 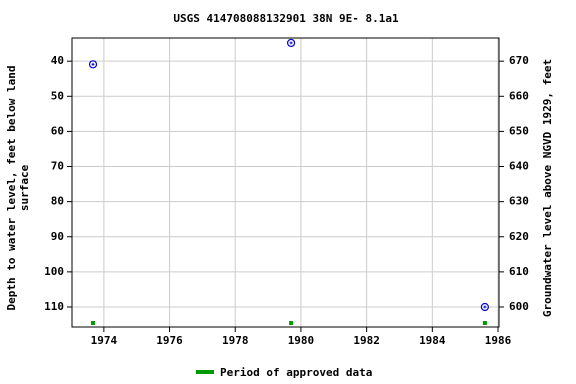 I want to click on y2-tick-label: 670, so click(x=519, y=60).